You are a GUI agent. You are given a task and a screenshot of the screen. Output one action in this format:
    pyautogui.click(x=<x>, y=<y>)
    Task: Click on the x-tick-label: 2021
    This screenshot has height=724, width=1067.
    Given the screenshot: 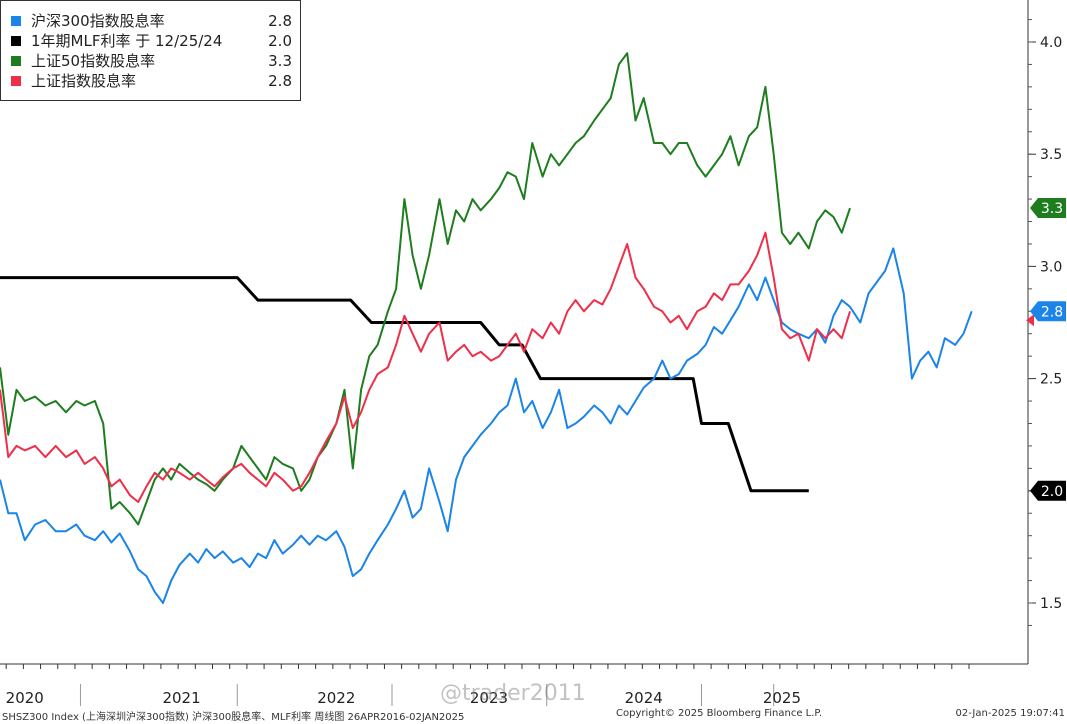 What is the action you would take?
    pyautogui.click(x=181, y=698)
    